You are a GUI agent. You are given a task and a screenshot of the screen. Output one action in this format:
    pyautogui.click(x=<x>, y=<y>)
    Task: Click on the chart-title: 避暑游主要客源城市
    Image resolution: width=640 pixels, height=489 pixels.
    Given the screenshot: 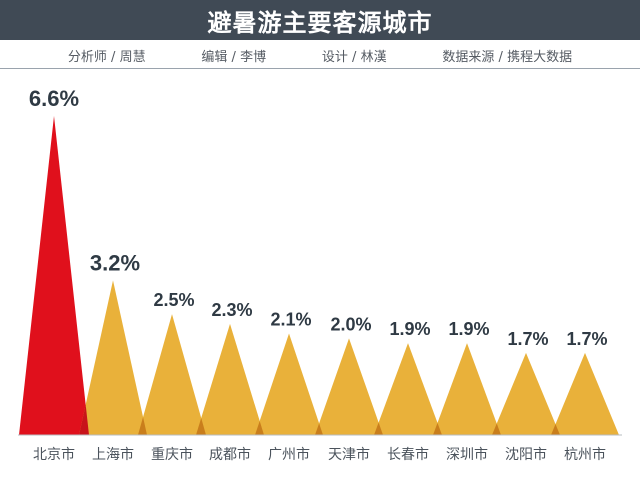 What is the action you would take?
    pyautogui.click(x=320, y=22)
    